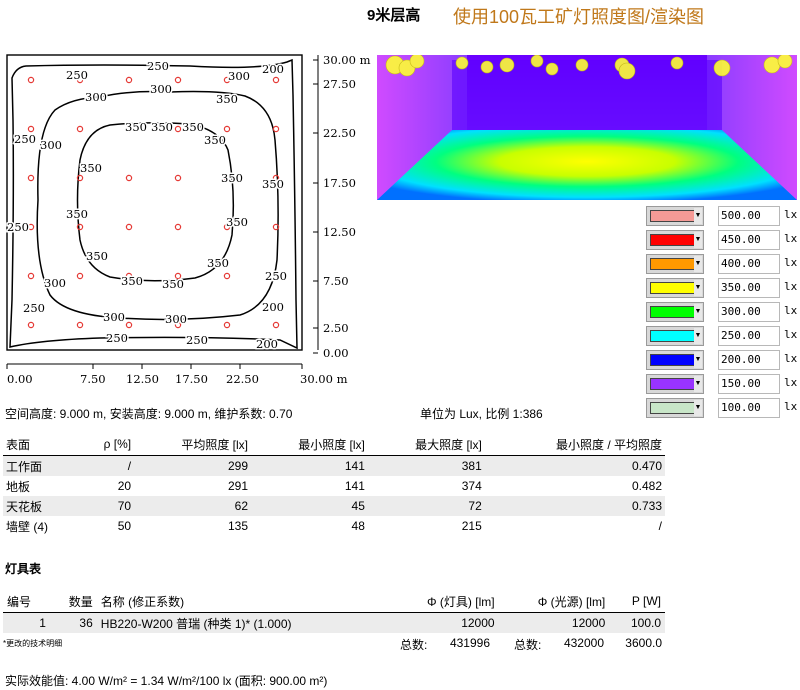 The height and width of the screenshot is (690, 800). Describe the element at coordinates (643, 643) in the screenshot. I see `total-power: 3600.0` at that location.